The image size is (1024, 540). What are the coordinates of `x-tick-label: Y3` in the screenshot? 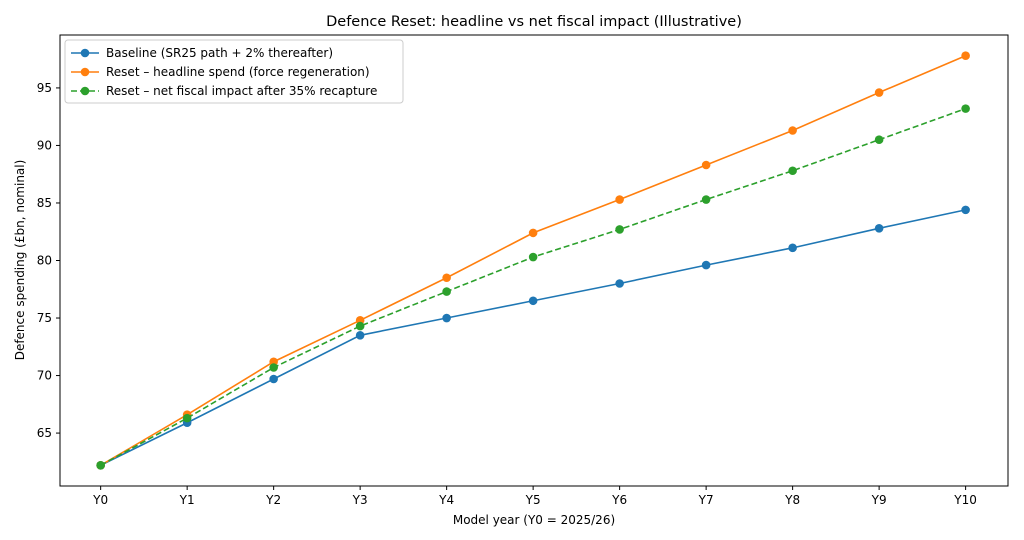 It's located at (360, 500).